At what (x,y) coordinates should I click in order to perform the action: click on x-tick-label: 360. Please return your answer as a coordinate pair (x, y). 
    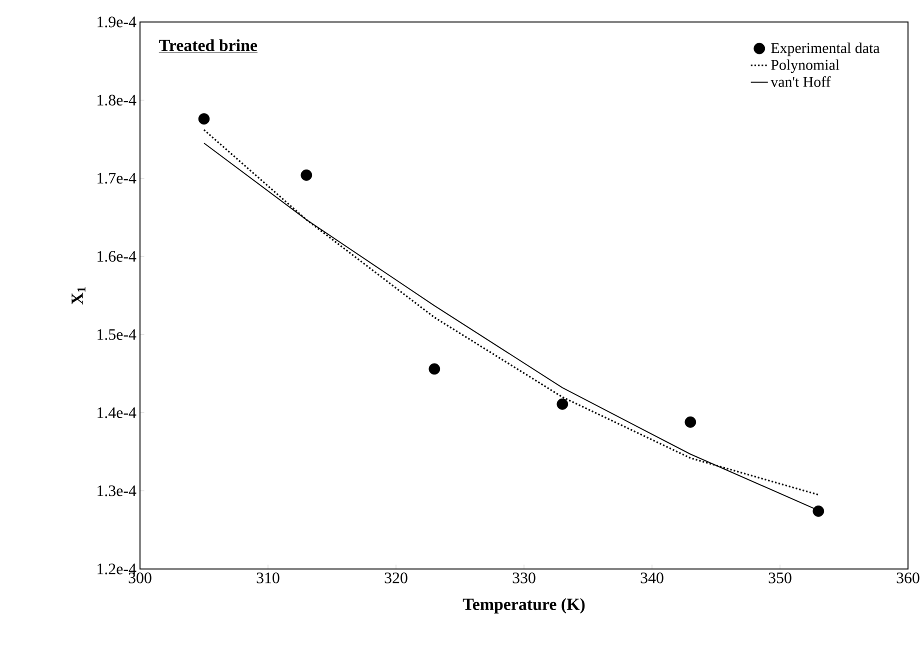
    Looking at the image, I should click on (908, 578).